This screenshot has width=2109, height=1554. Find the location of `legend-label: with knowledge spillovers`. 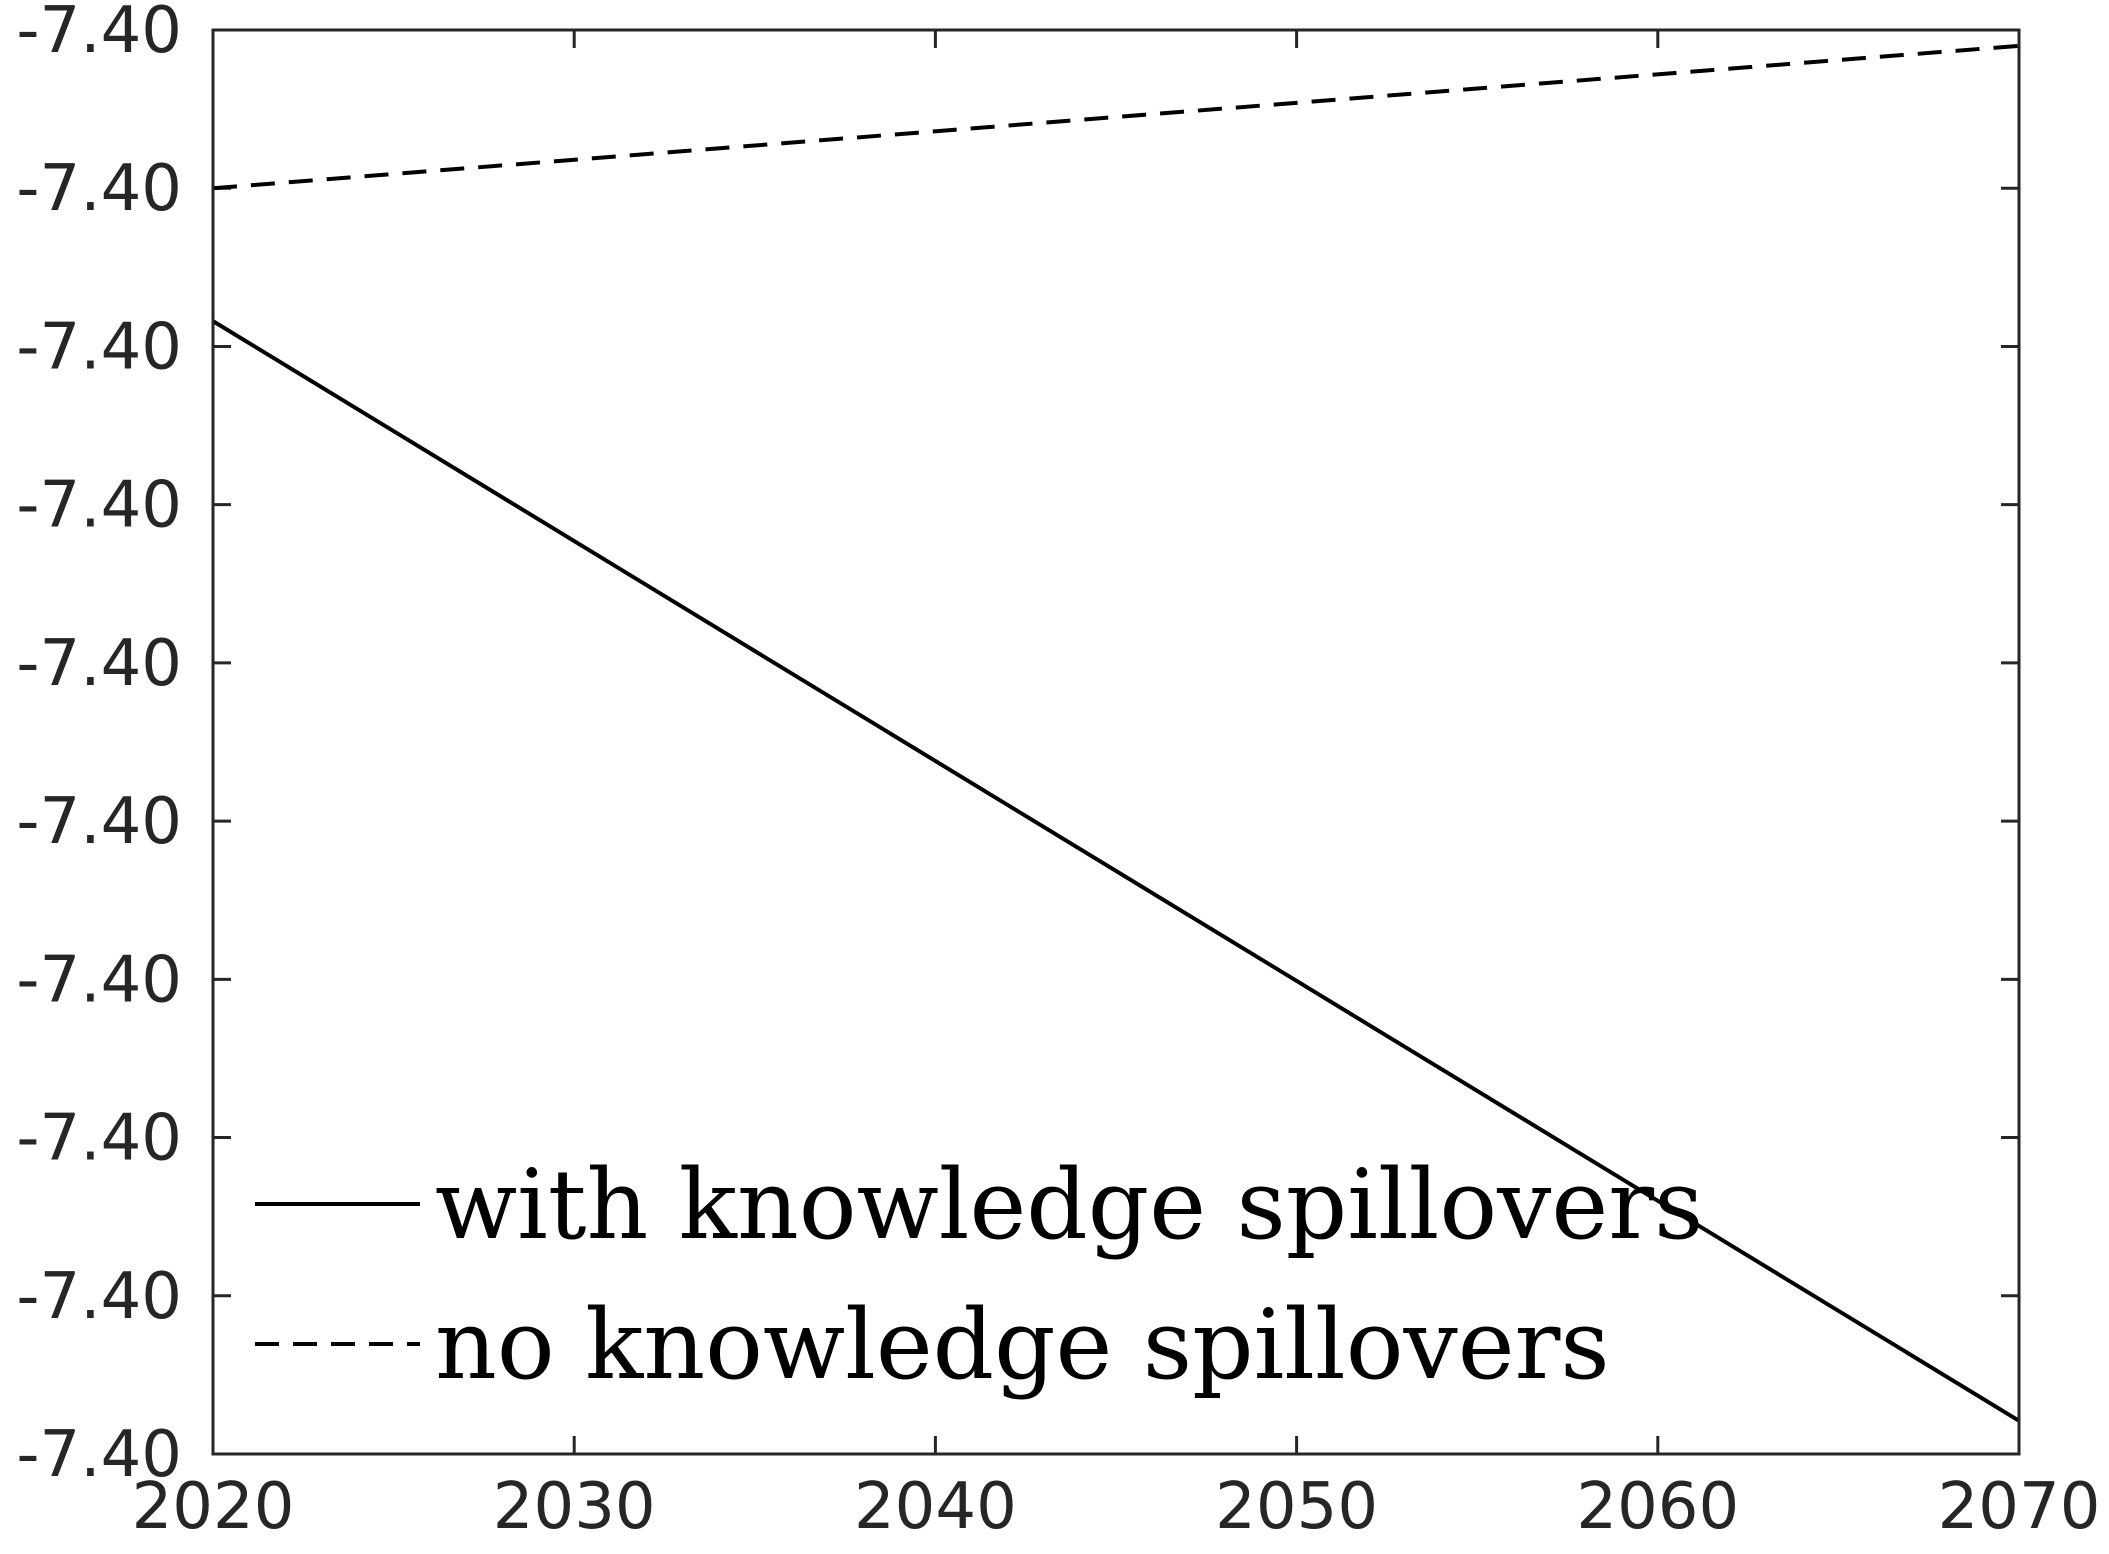

legend-label: with knowledge spillovers is located at coordinates (1069, 1205).